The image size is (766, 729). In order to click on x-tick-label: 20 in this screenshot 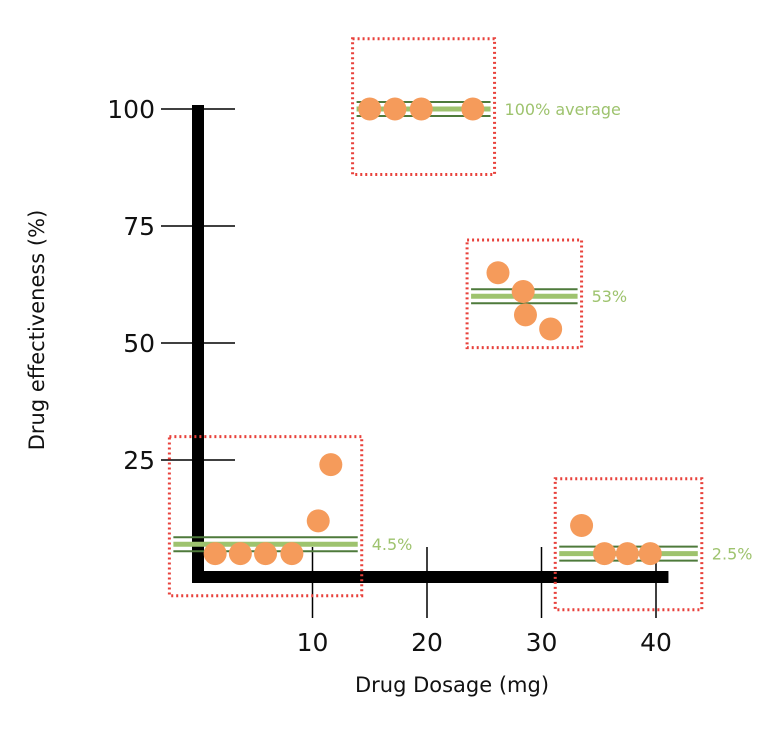, I will do `click(427, 642)`.